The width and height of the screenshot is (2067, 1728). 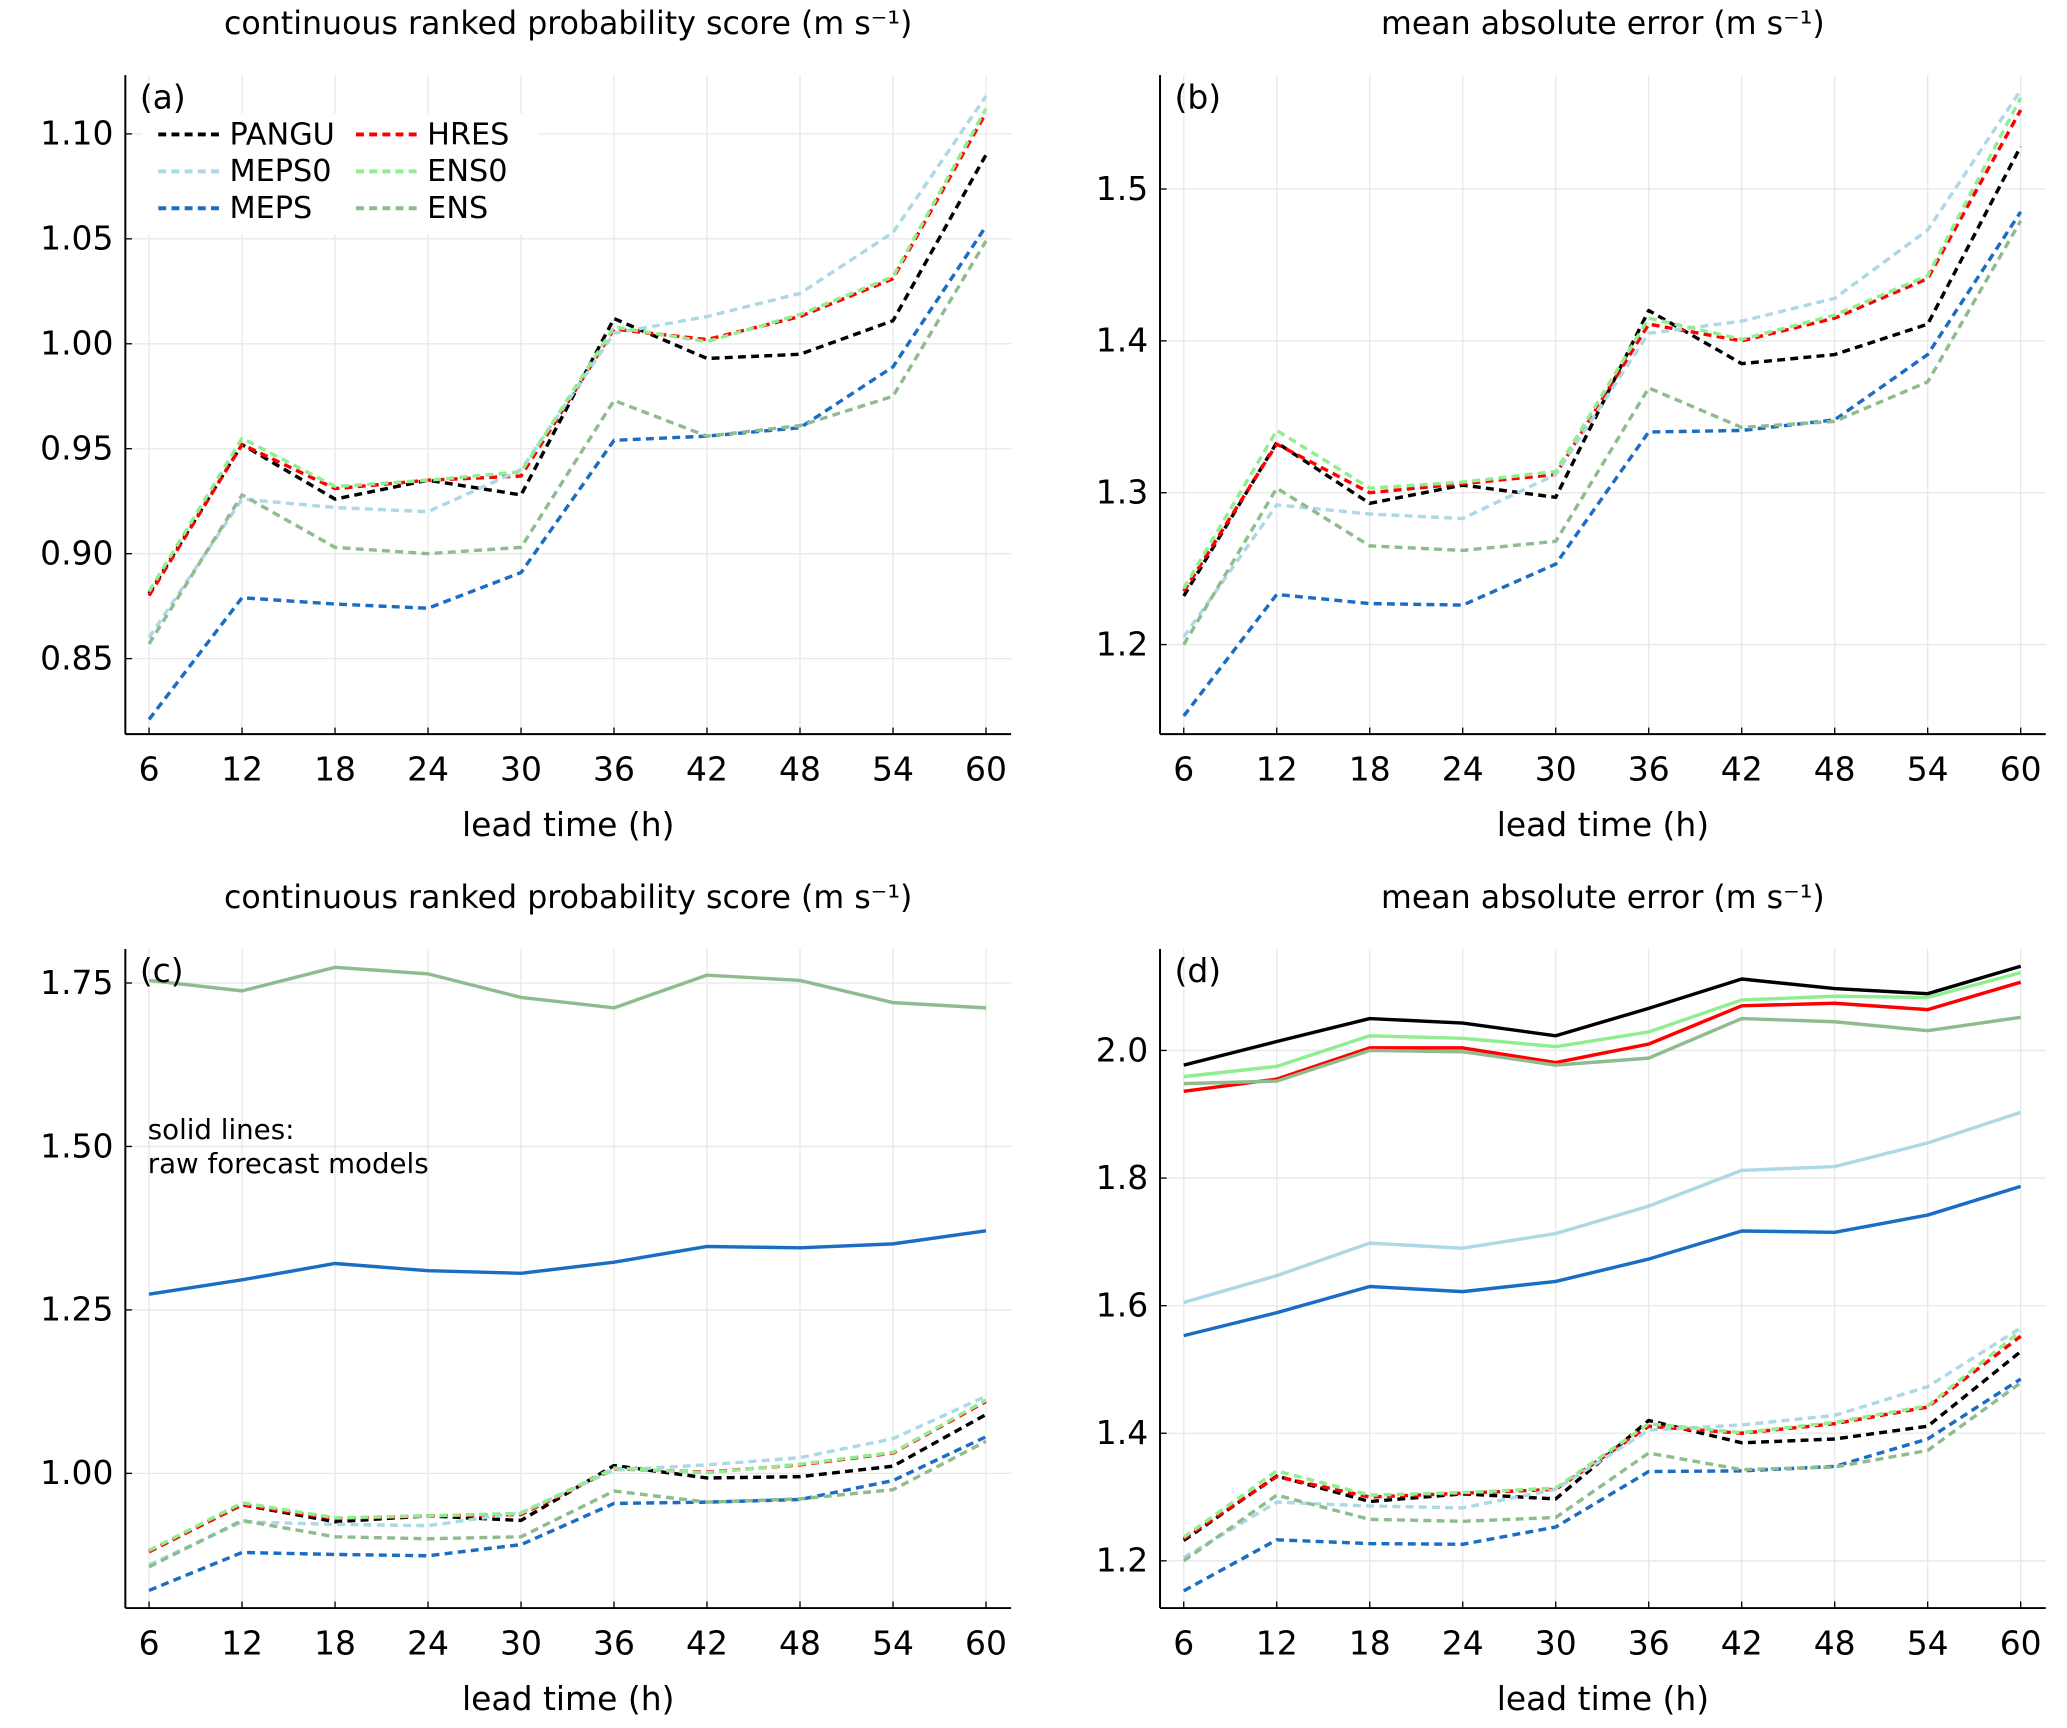 I want to click on y-tick-label: 0.90, so click(x=76, y=552).